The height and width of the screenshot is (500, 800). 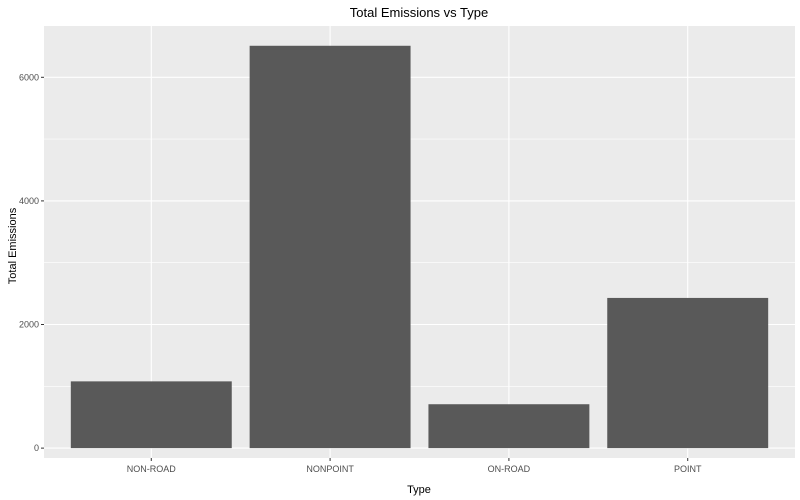 I want to click on x-tick-label: NONPOINT, so click(x=330, y=469).